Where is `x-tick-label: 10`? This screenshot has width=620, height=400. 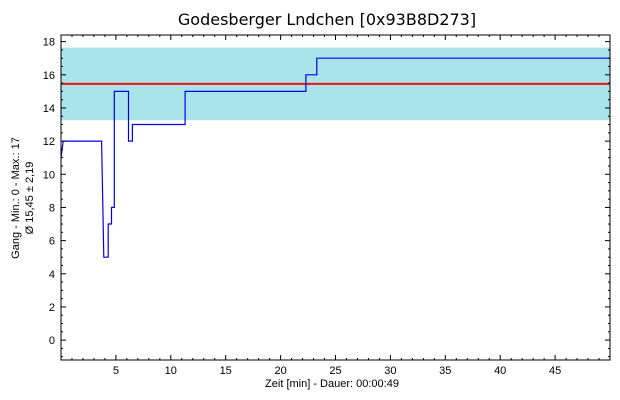 x-tick-label: 10 is located at coordinates (171, 371).